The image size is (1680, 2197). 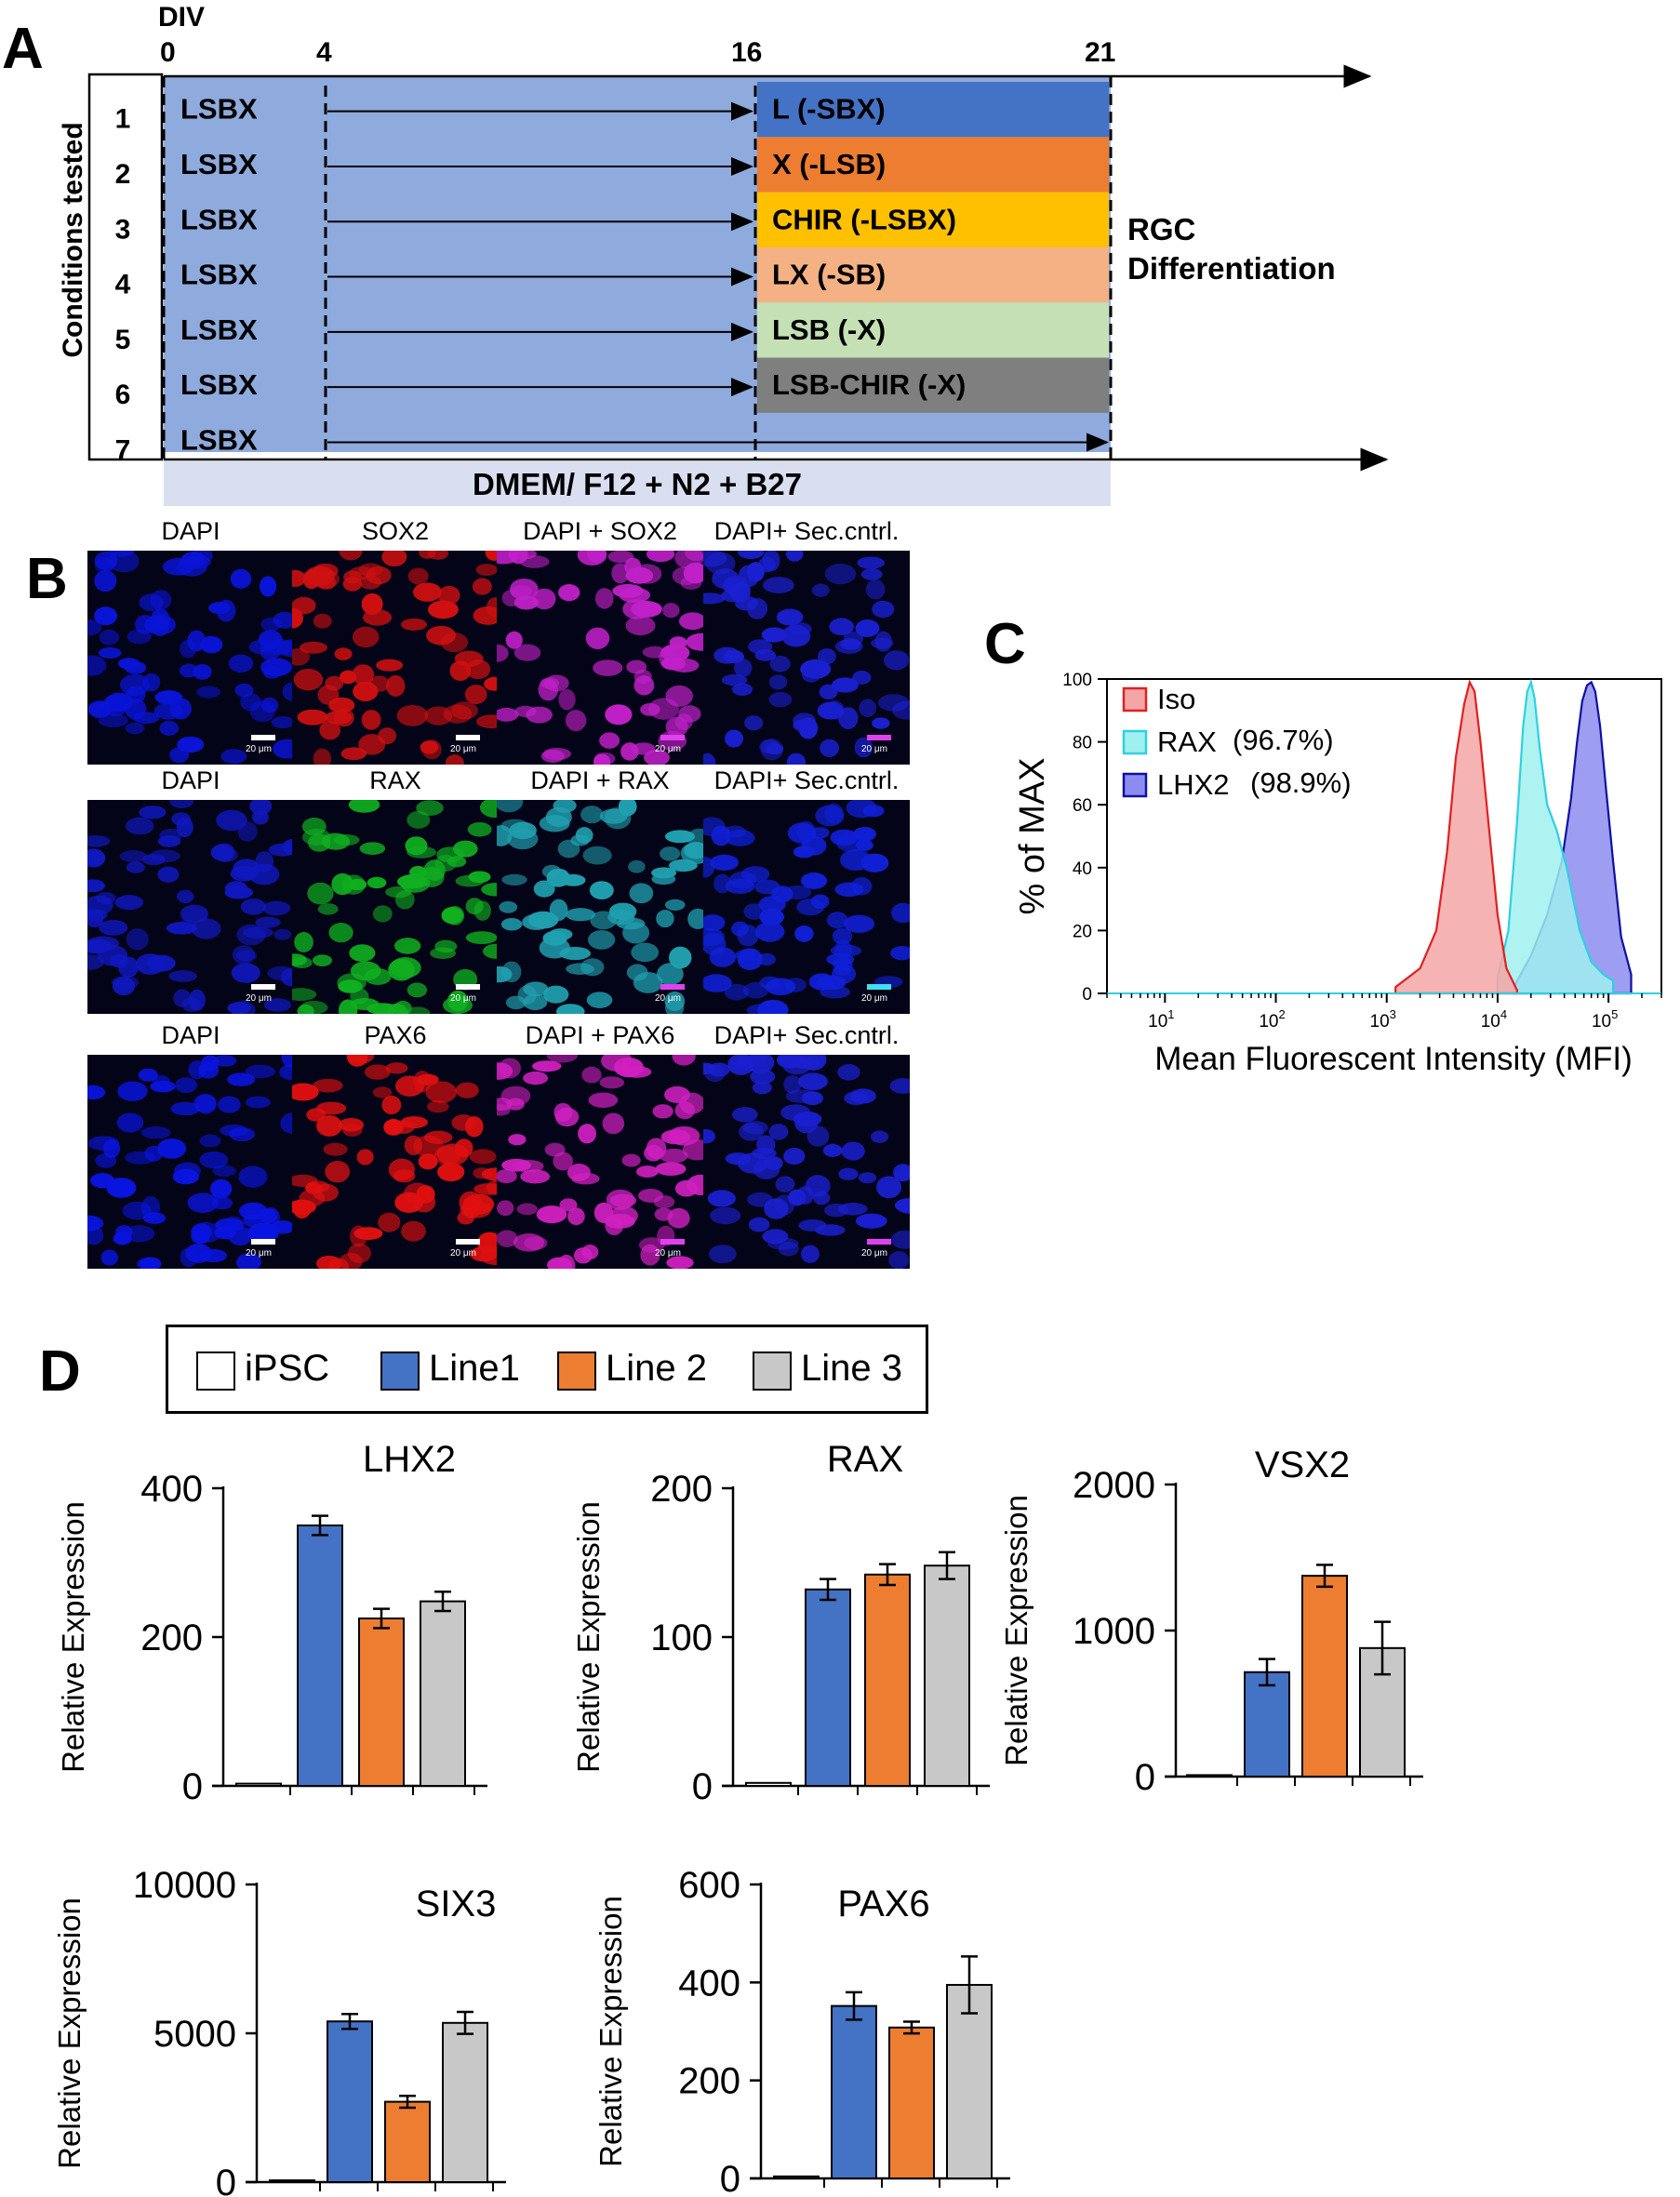 What do you see at coordinates (681, 1638) in the screenshot?
I see `y-tick-label: 100` at bounding box center [681, 1638].